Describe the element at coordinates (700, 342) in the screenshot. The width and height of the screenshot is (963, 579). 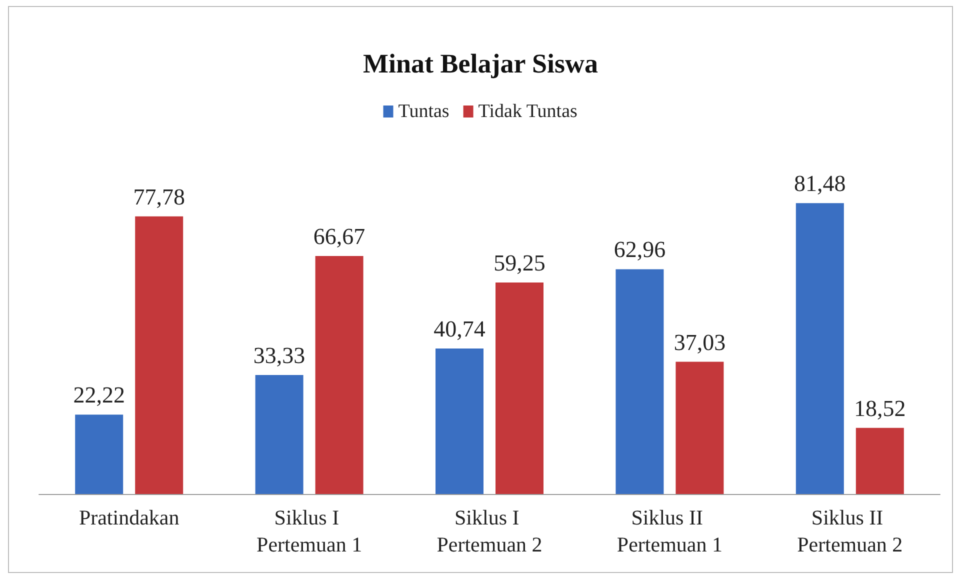
I see `data-label: 37,03` at that location.